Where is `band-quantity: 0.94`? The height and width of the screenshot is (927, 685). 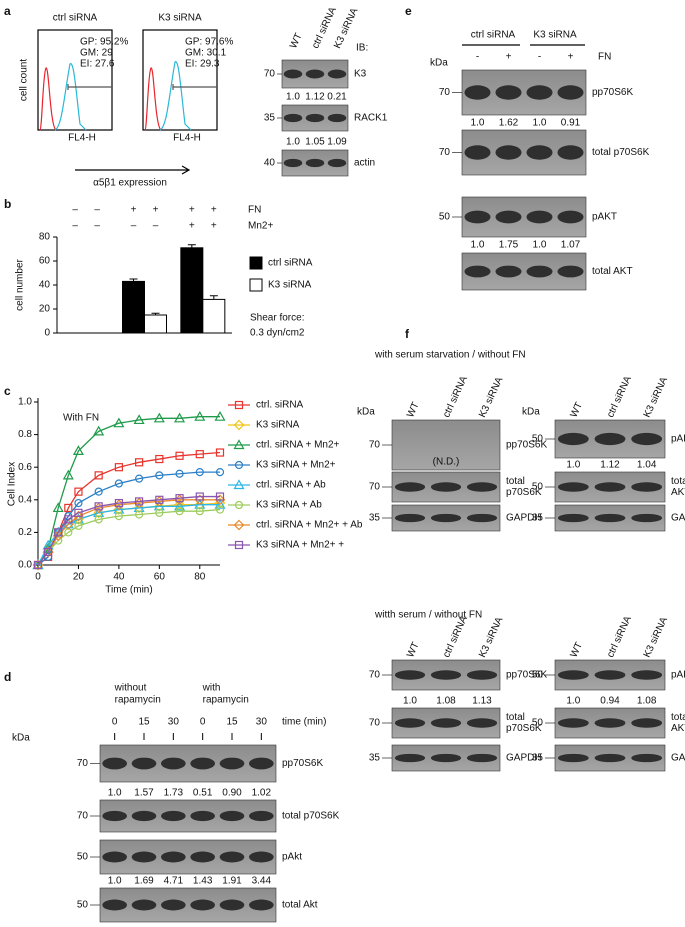
band-quantity: 0.94 is located at coordinates (610, 701).